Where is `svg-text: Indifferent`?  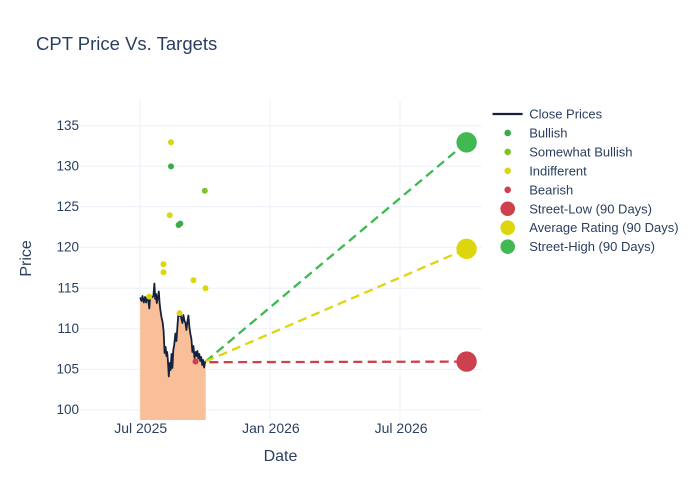 svg-text: Indifferent is located at coordinates (558, 170).